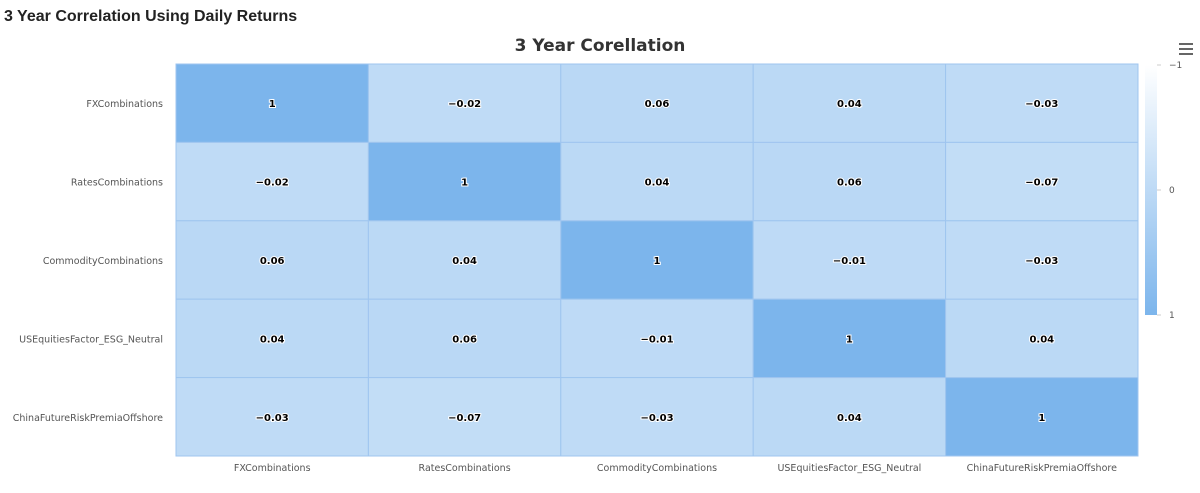 Image resolution: width=1200 pixels, height=493 pixels. I want to click on color-axis-tick-label: −1, so click(1175, 66).